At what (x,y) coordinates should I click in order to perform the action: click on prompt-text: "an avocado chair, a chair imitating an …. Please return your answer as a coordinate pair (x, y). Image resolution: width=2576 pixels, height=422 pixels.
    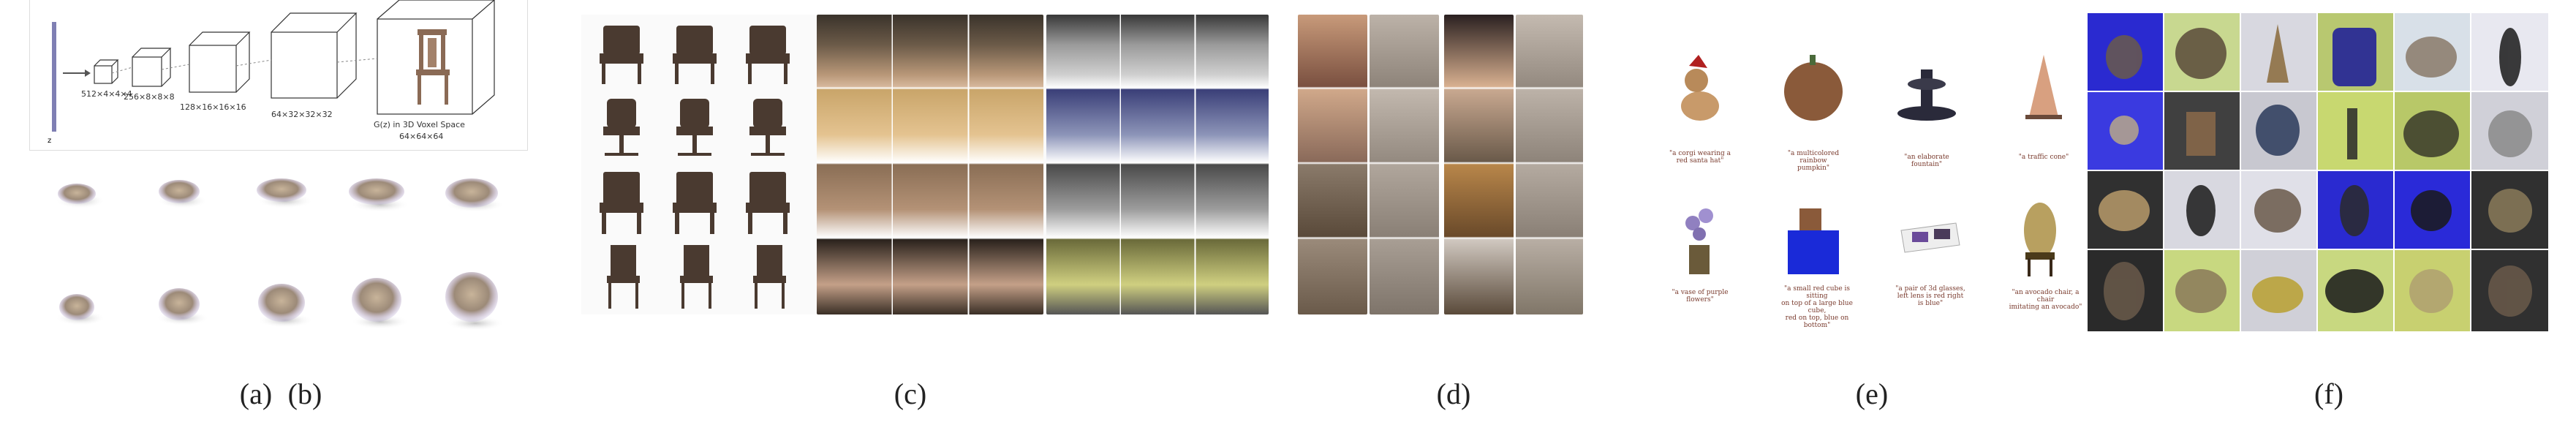
    Looking at the image, I should click on (2045, 300).